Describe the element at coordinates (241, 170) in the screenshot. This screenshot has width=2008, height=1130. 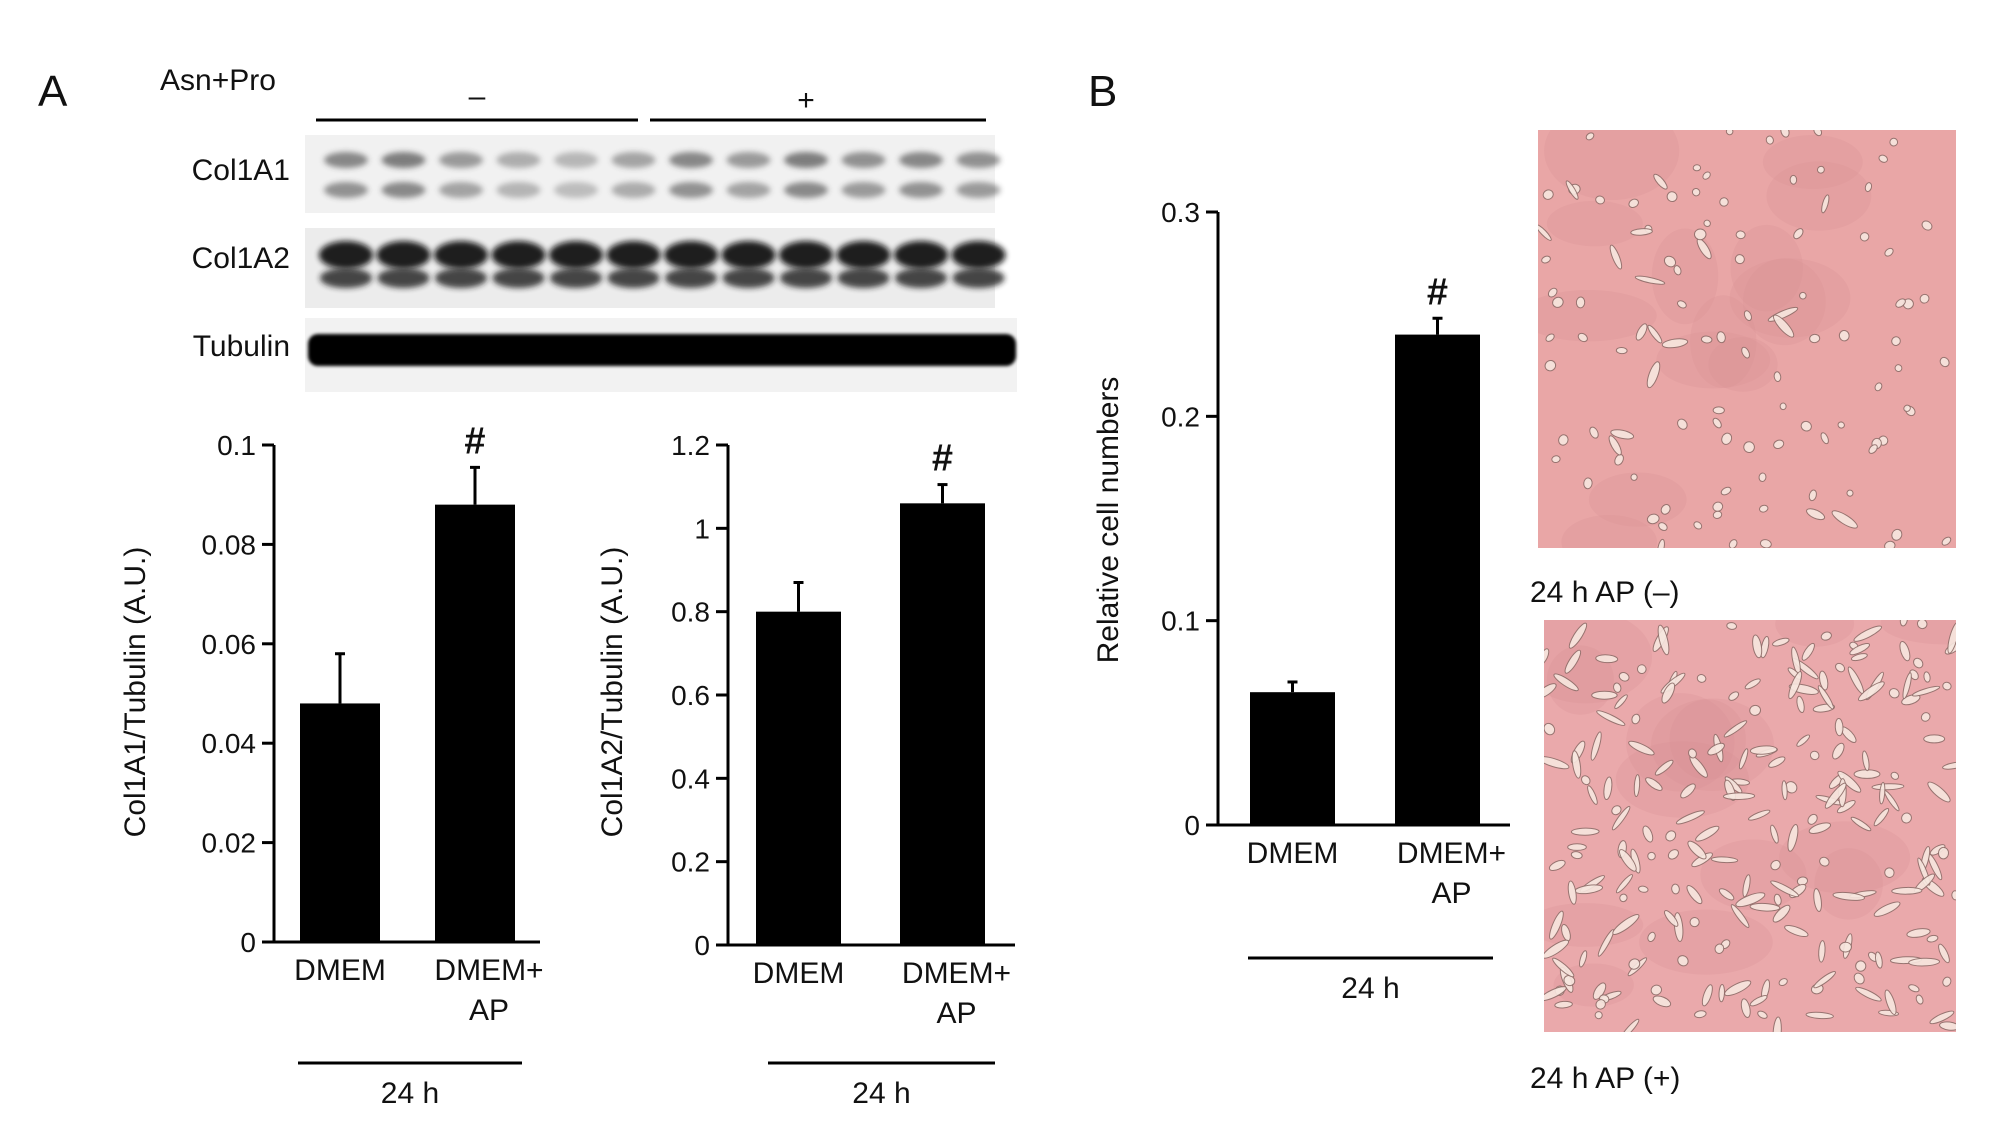
I see `band-label-col1a1: Col1A1` at that location.